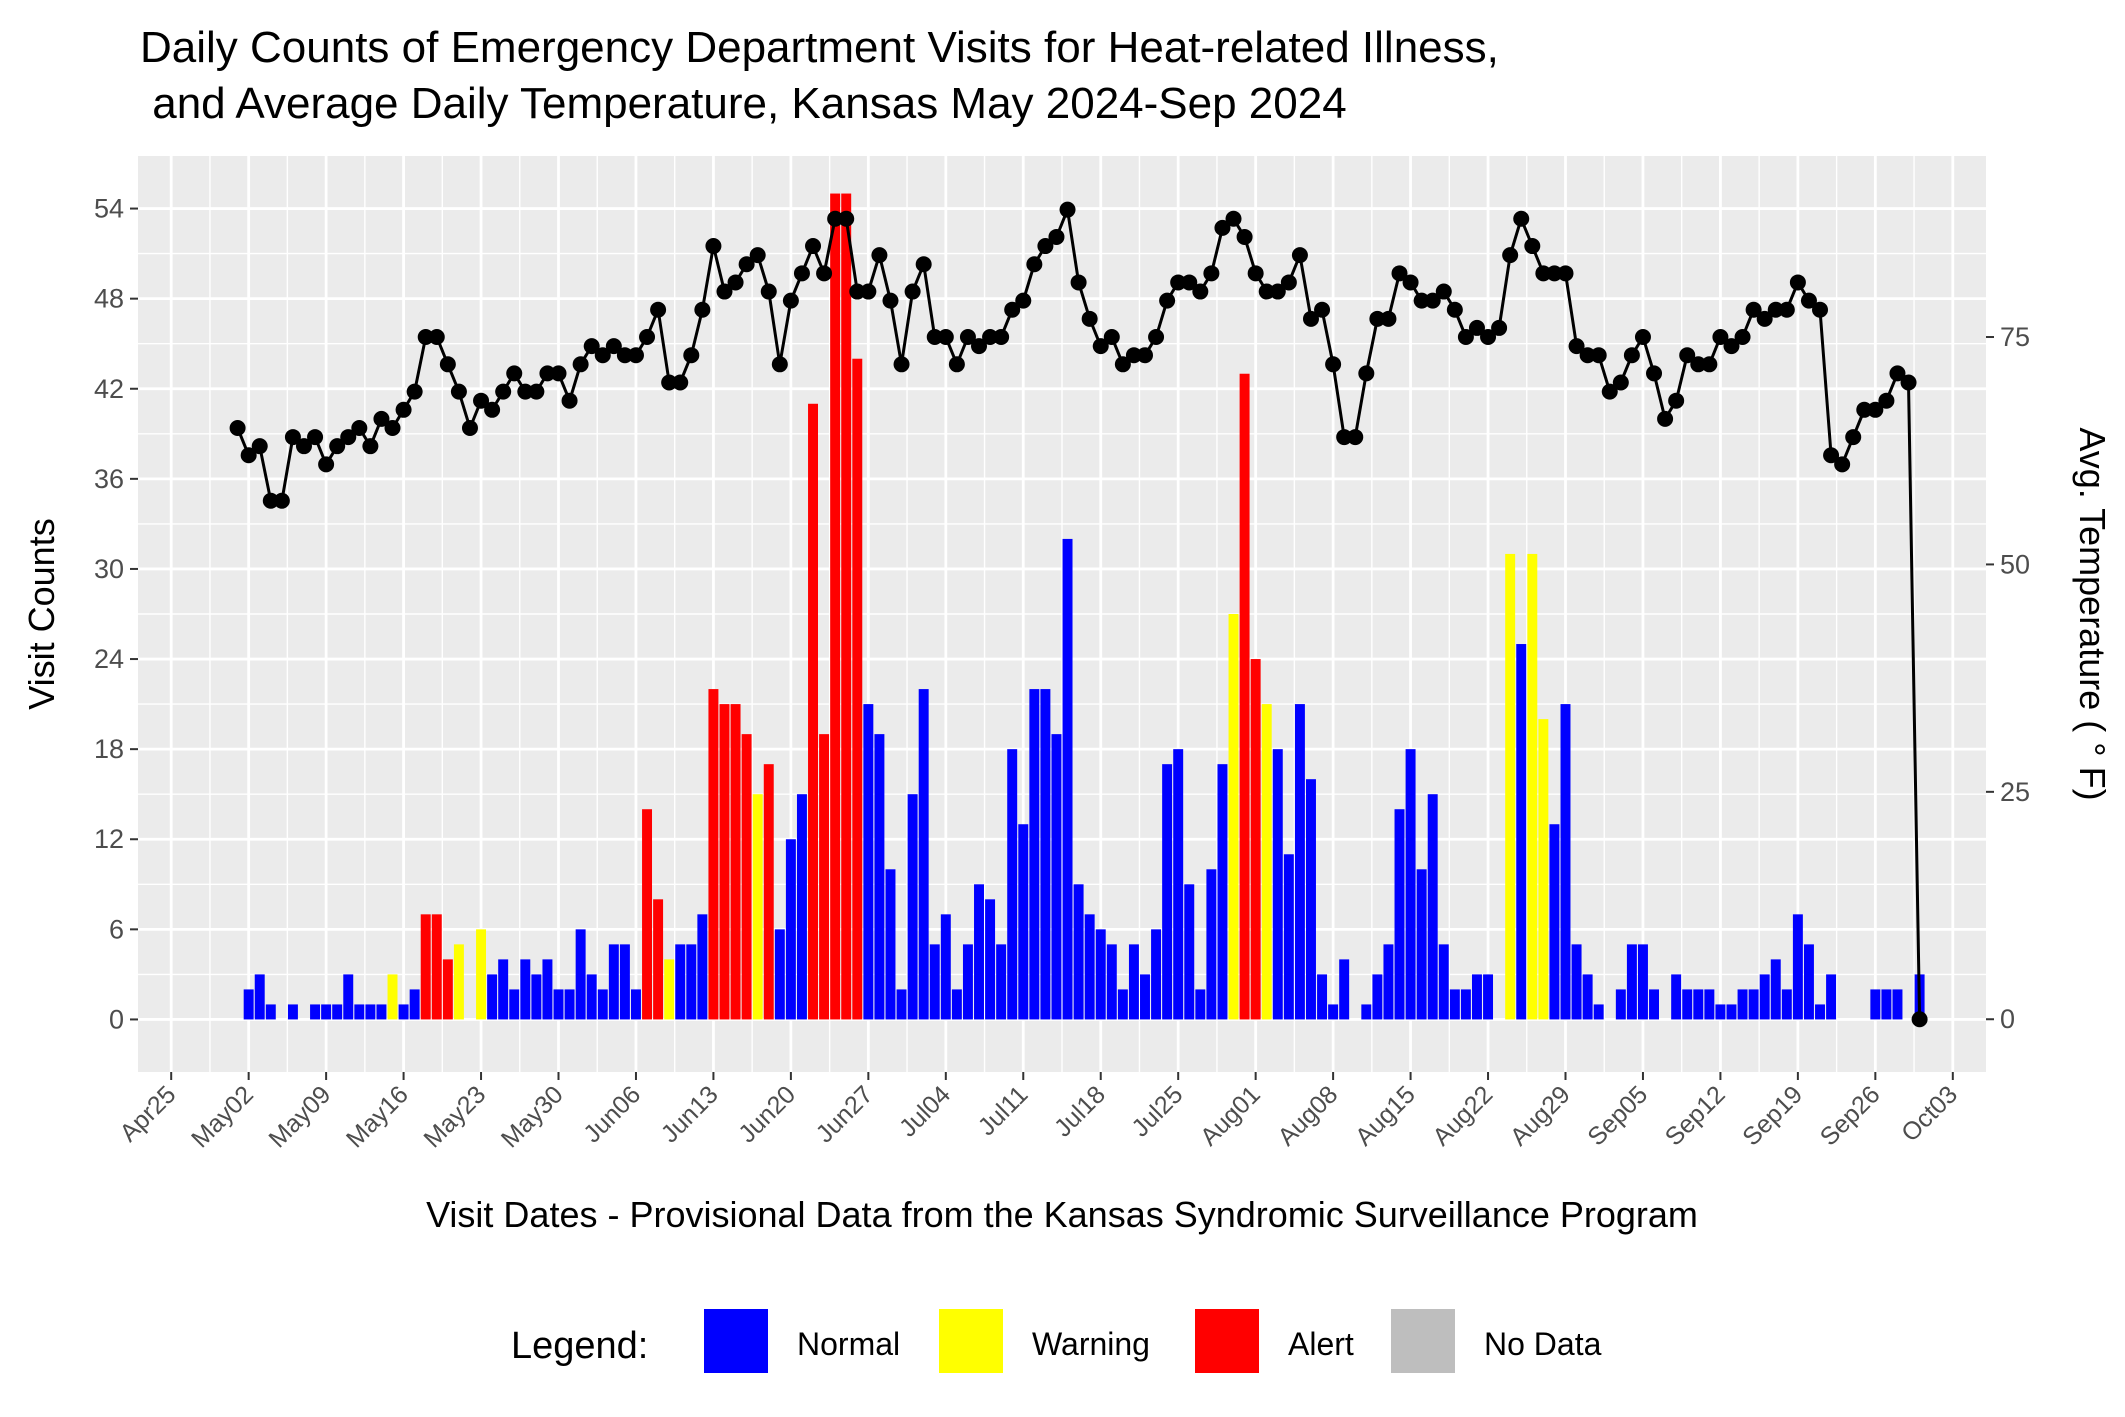 The width and height of the screenshot is (2125, 1417). Describe the element at coordinates (2008, 678) in the screenshot. I see `y-axis-right: 0 25 50 75` at that location.